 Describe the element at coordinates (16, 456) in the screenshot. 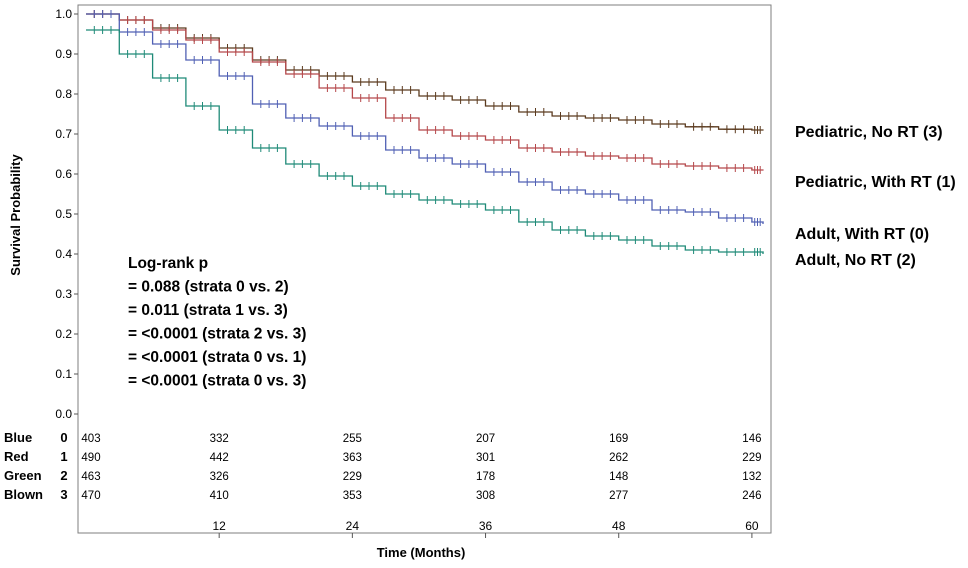

I see `risk-row-label: Red` at that location.